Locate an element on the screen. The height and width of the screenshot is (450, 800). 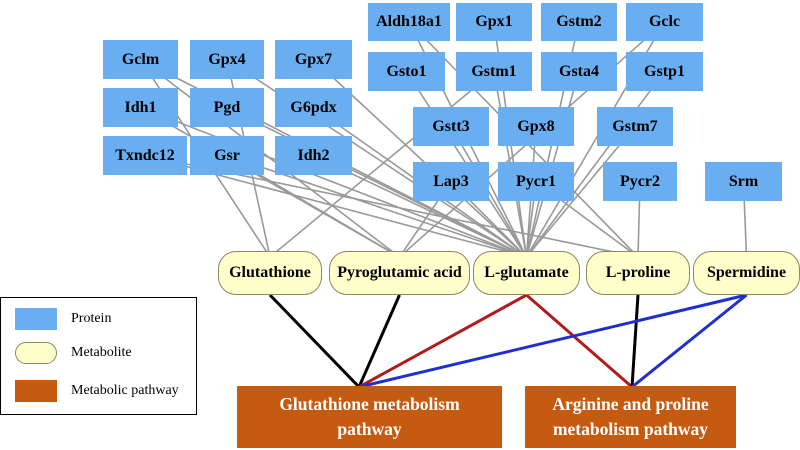
protein-node-g6pdx: G6pdx is located at coordinates (313, 107).